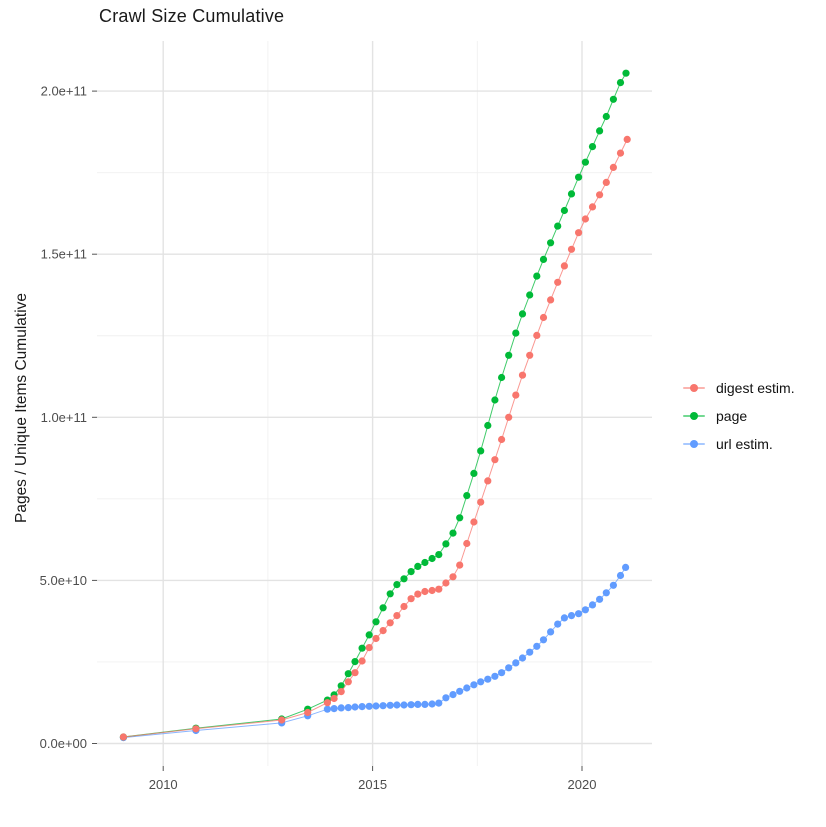  I want to click on legend-entry-page: page, so click(738, 416).